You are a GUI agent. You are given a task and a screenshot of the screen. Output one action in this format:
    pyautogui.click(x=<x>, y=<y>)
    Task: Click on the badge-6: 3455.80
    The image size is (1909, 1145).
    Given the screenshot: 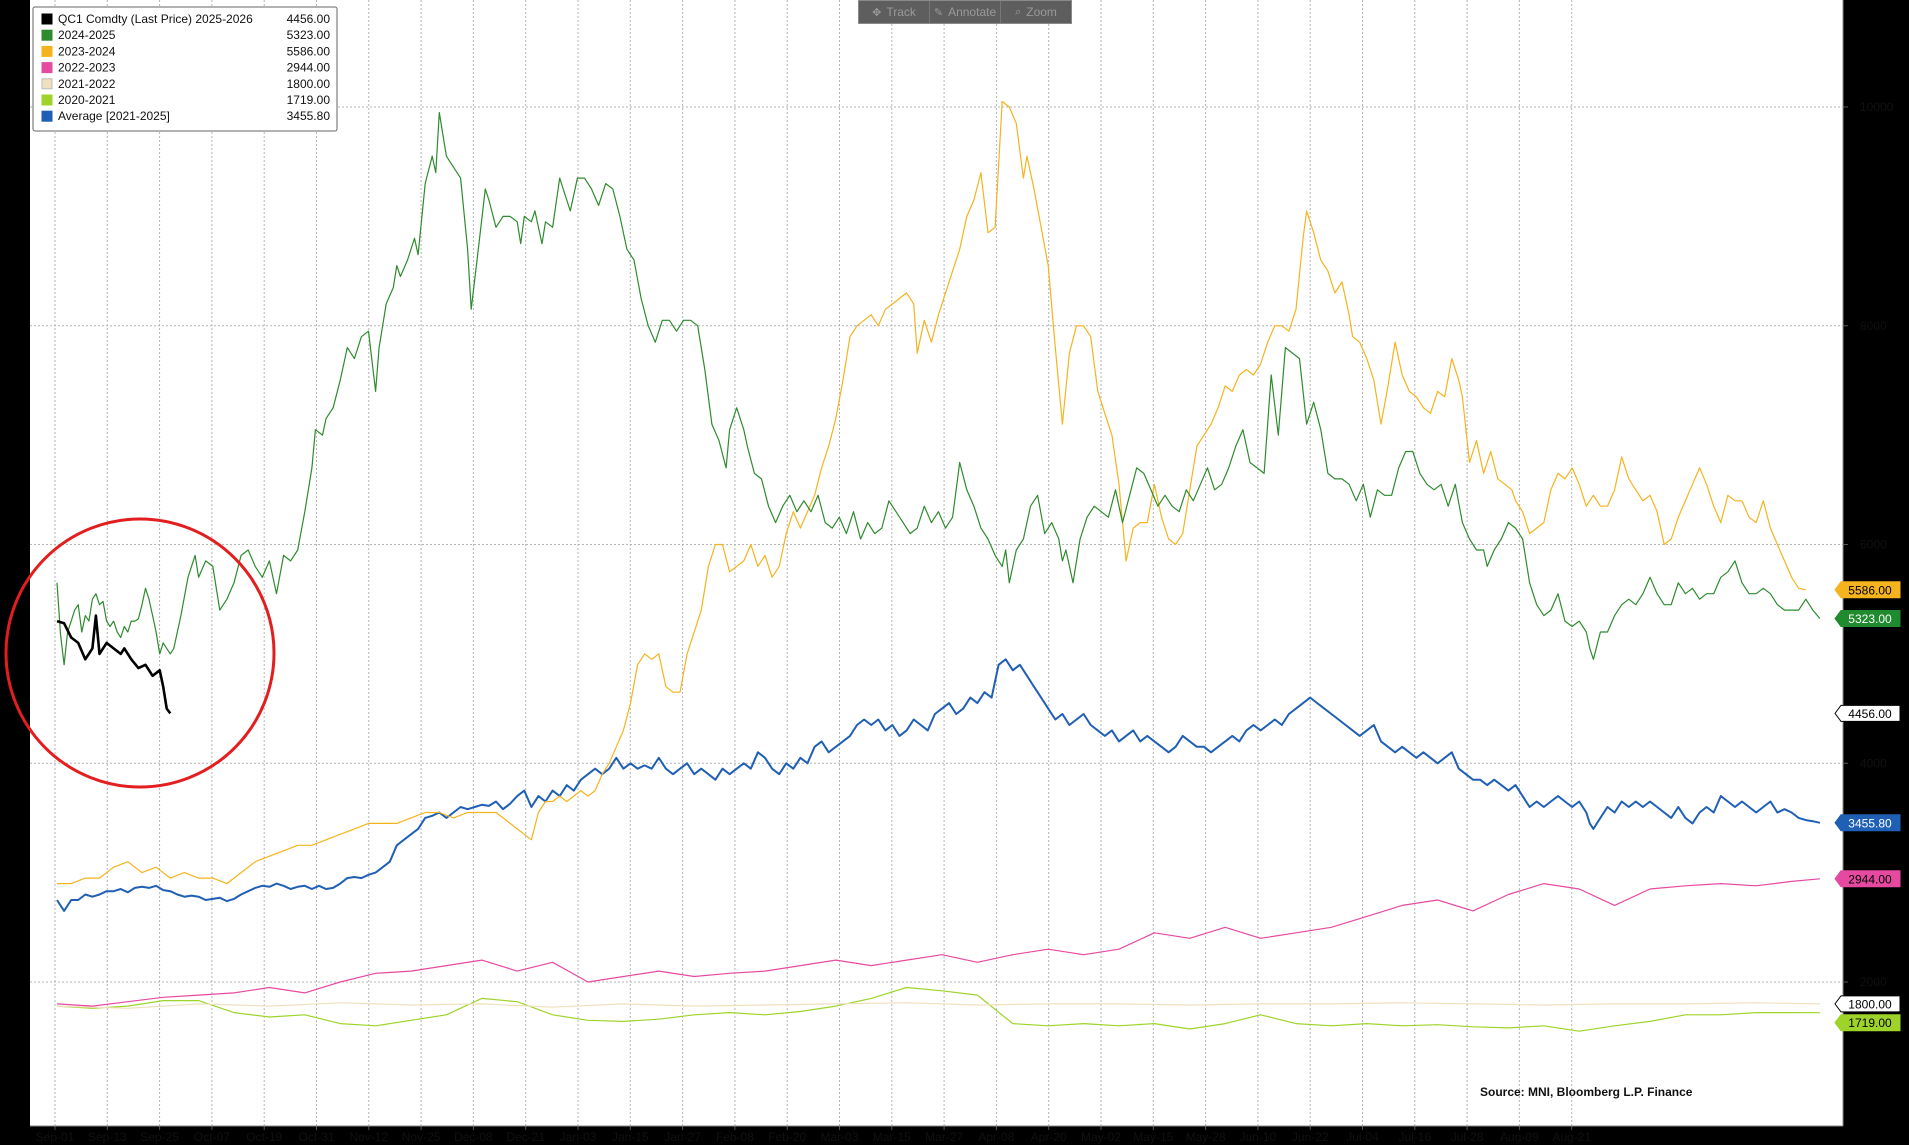 What is the action you would take?
    pyautogui.click(x=1867, y=823)
    